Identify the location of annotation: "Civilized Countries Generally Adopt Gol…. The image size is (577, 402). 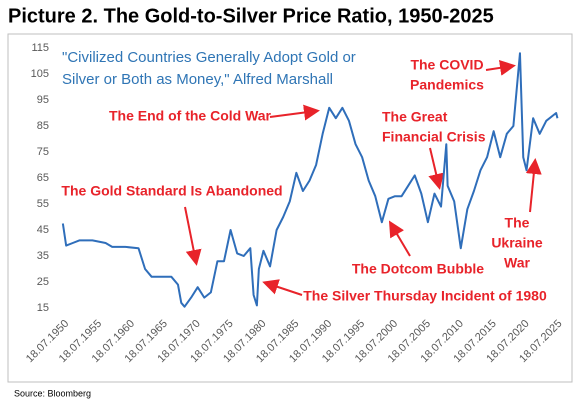
(209, 57).